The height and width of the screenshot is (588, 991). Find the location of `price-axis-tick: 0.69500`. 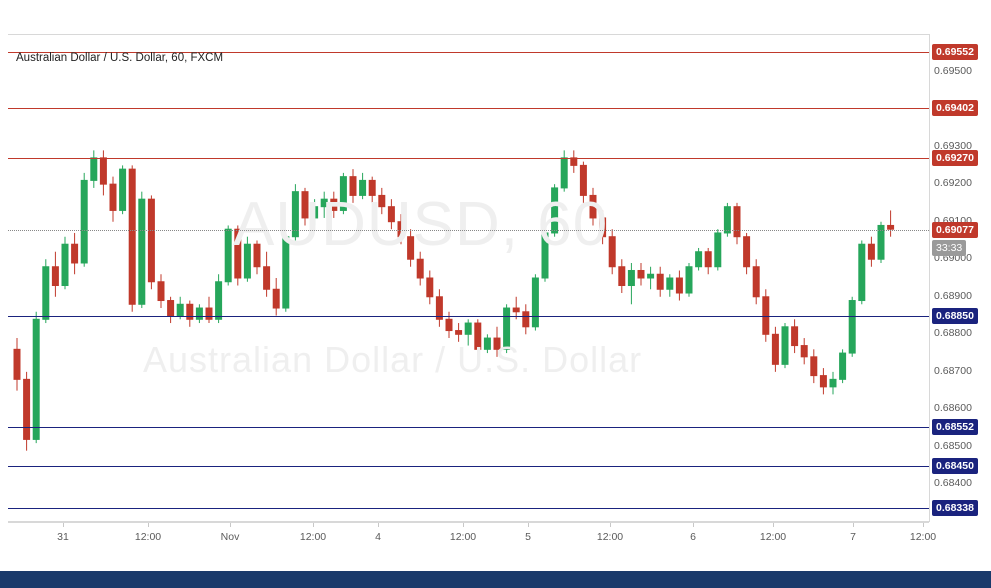

price-axis-tick: 0.69500 is located at coordinates (953, 70).